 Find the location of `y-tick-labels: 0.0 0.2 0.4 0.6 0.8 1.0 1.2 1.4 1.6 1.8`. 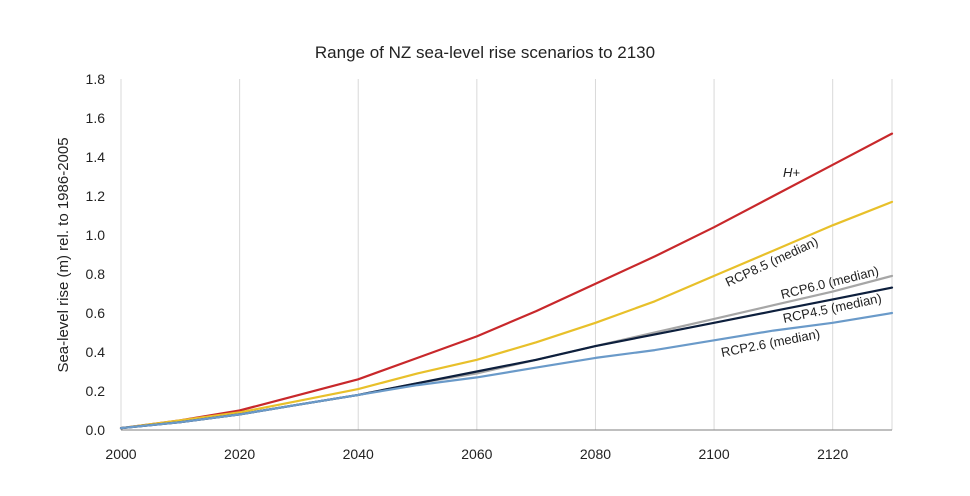

y-tick-labels: 0.0 0.2 0.4 0.6 0.8 1.0 1.2 1.4 1.6 1.8 is located at coordinates (96, 254).